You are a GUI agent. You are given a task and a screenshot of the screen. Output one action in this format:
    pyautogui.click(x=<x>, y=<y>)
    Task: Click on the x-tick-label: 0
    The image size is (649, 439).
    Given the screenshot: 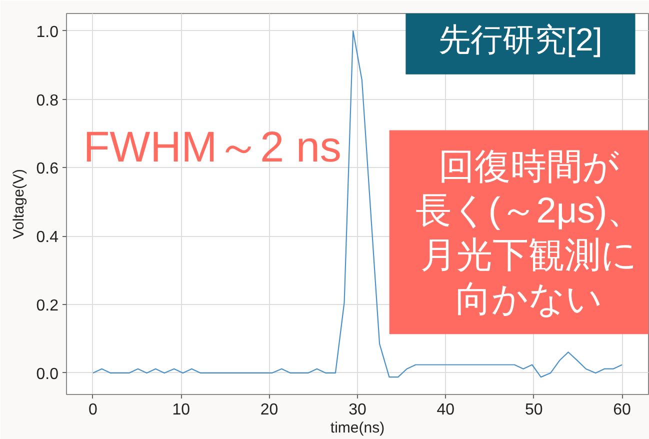 What is the action you would take?
    pyautogui.click(x=93, y=410)
    